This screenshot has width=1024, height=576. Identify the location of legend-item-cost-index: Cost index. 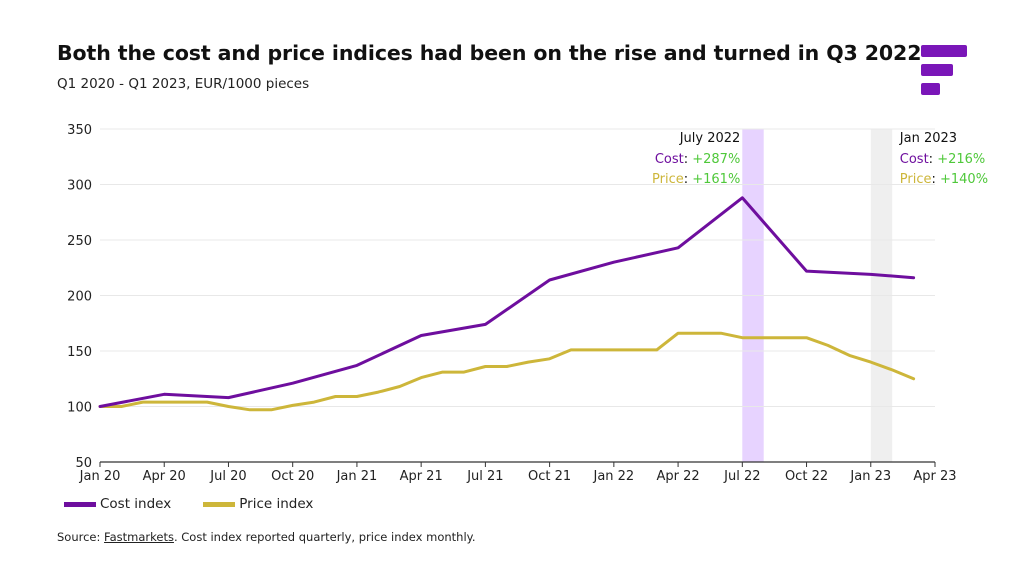
(117, 504).